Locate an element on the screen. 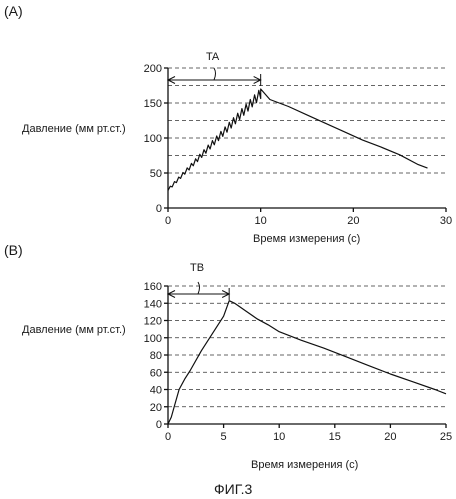  interval-label-a: TA is located at coordinates (213, 57).